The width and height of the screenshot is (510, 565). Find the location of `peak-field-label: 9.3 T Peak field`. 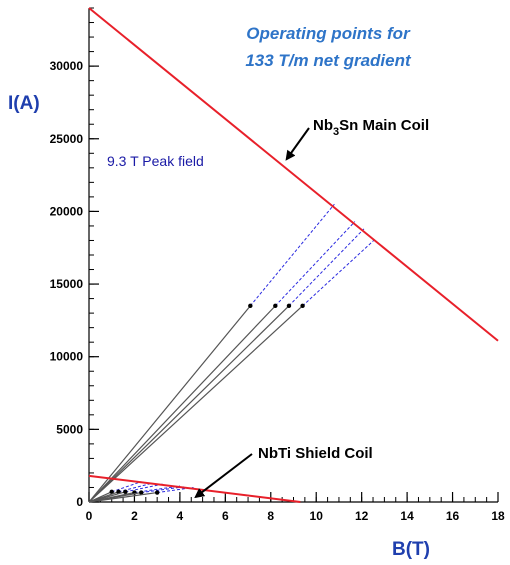

peak-field-label: 9.3 T Peak field is located at coordinates (155, 161).